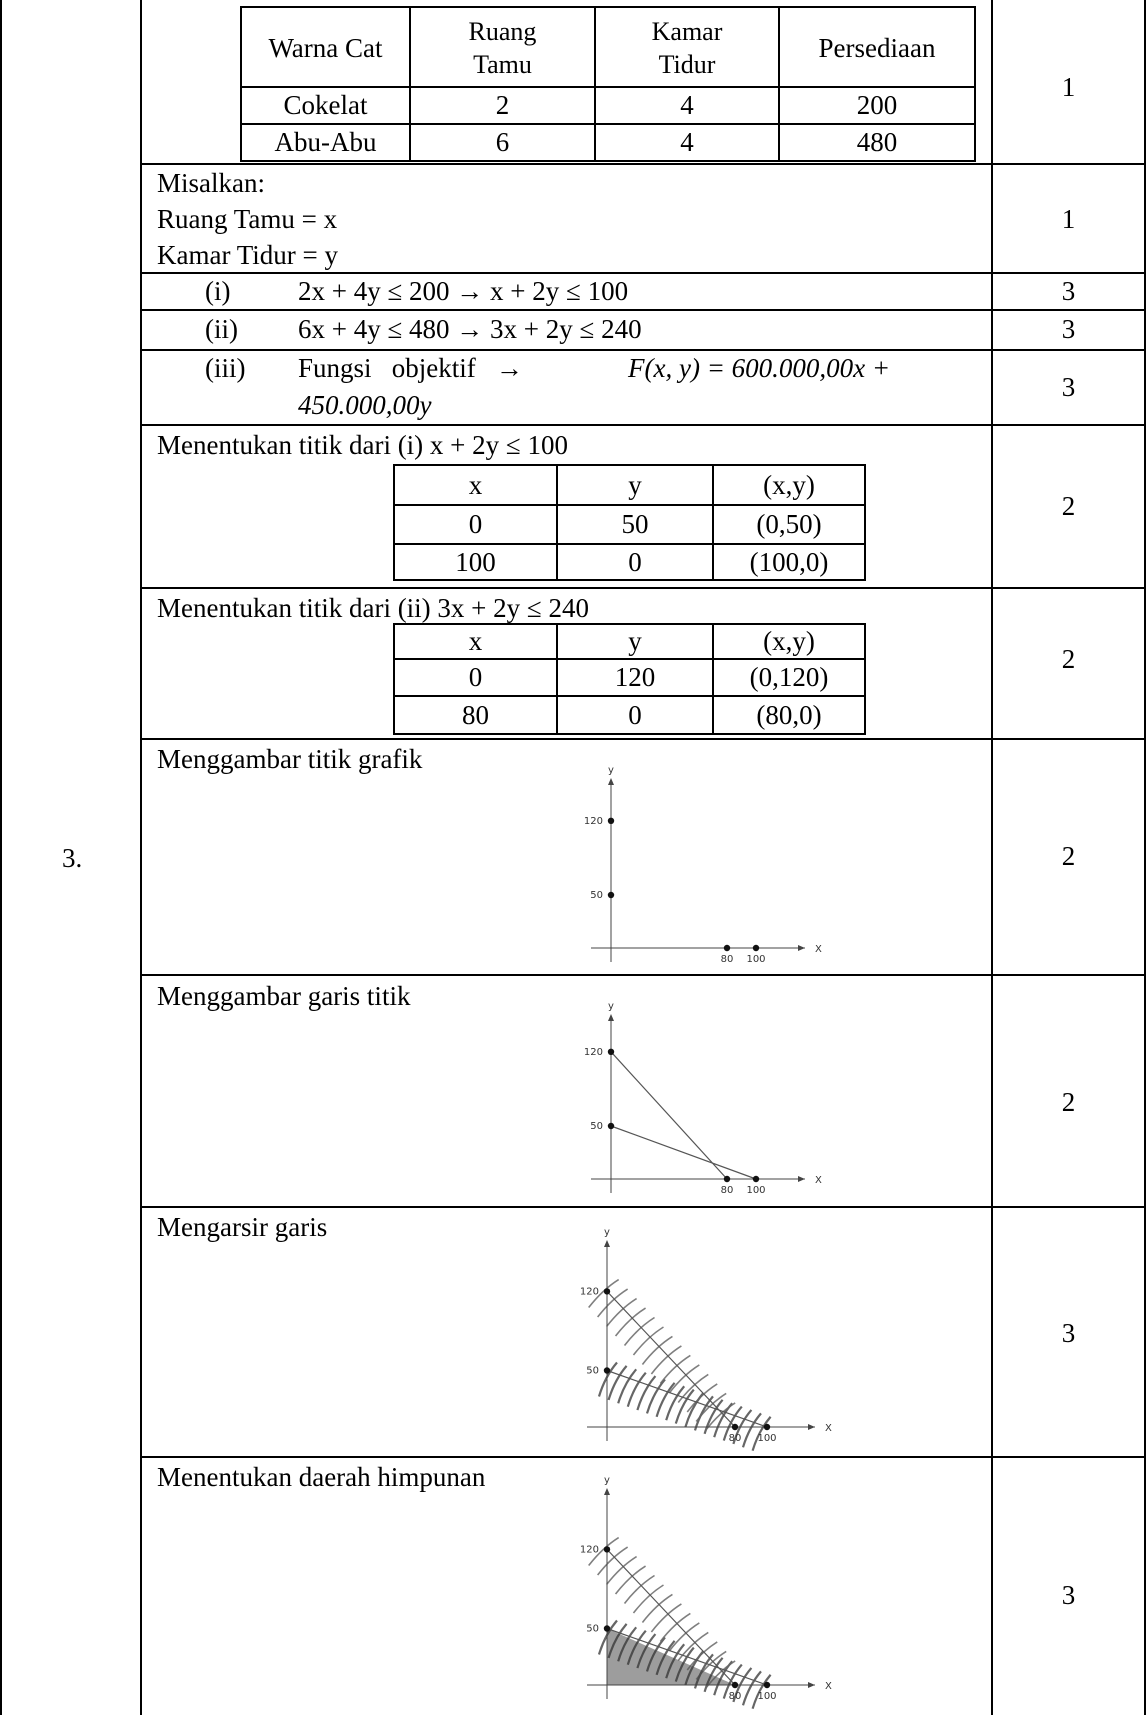  What do you see at coordinates (877, 142) in the screenshot?
I see `paint-table-cell: 480` at bounding box center [877, 142].